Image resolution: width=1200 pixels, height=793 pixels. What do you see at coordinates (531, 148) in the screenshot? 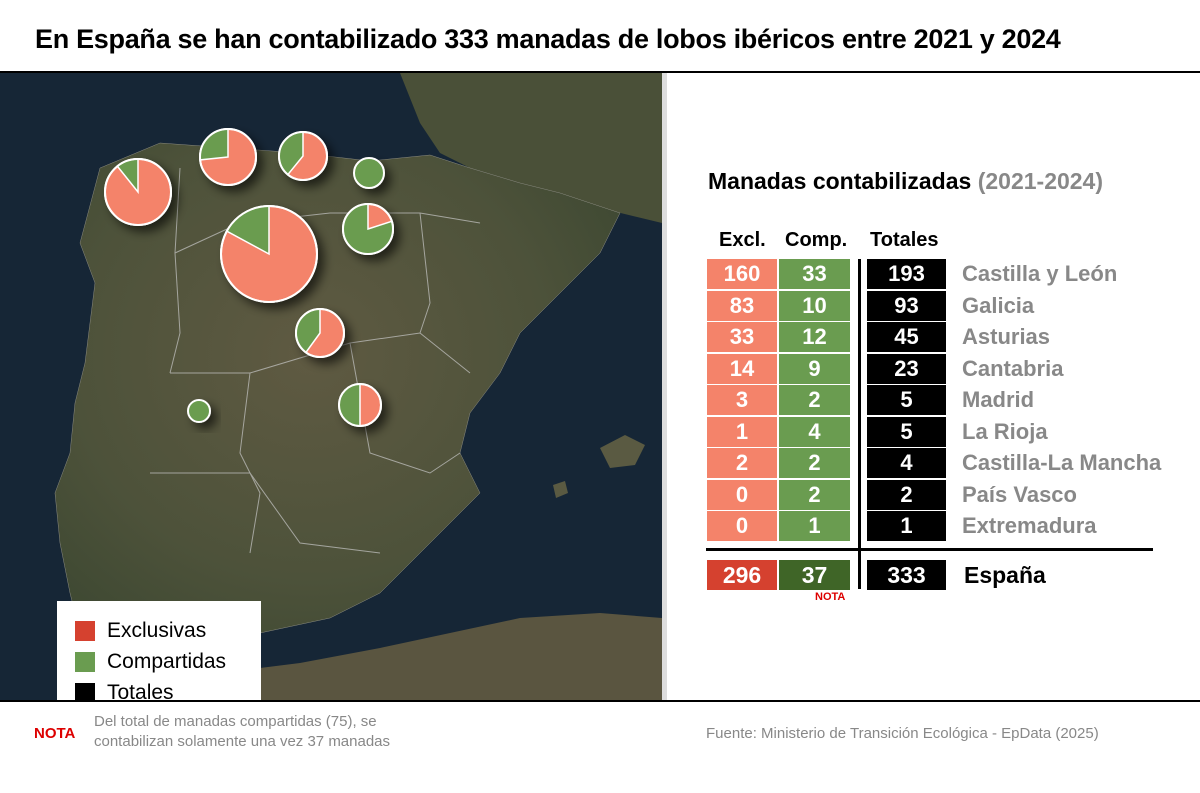
I see `france-land` at bounding box center [531, 148].